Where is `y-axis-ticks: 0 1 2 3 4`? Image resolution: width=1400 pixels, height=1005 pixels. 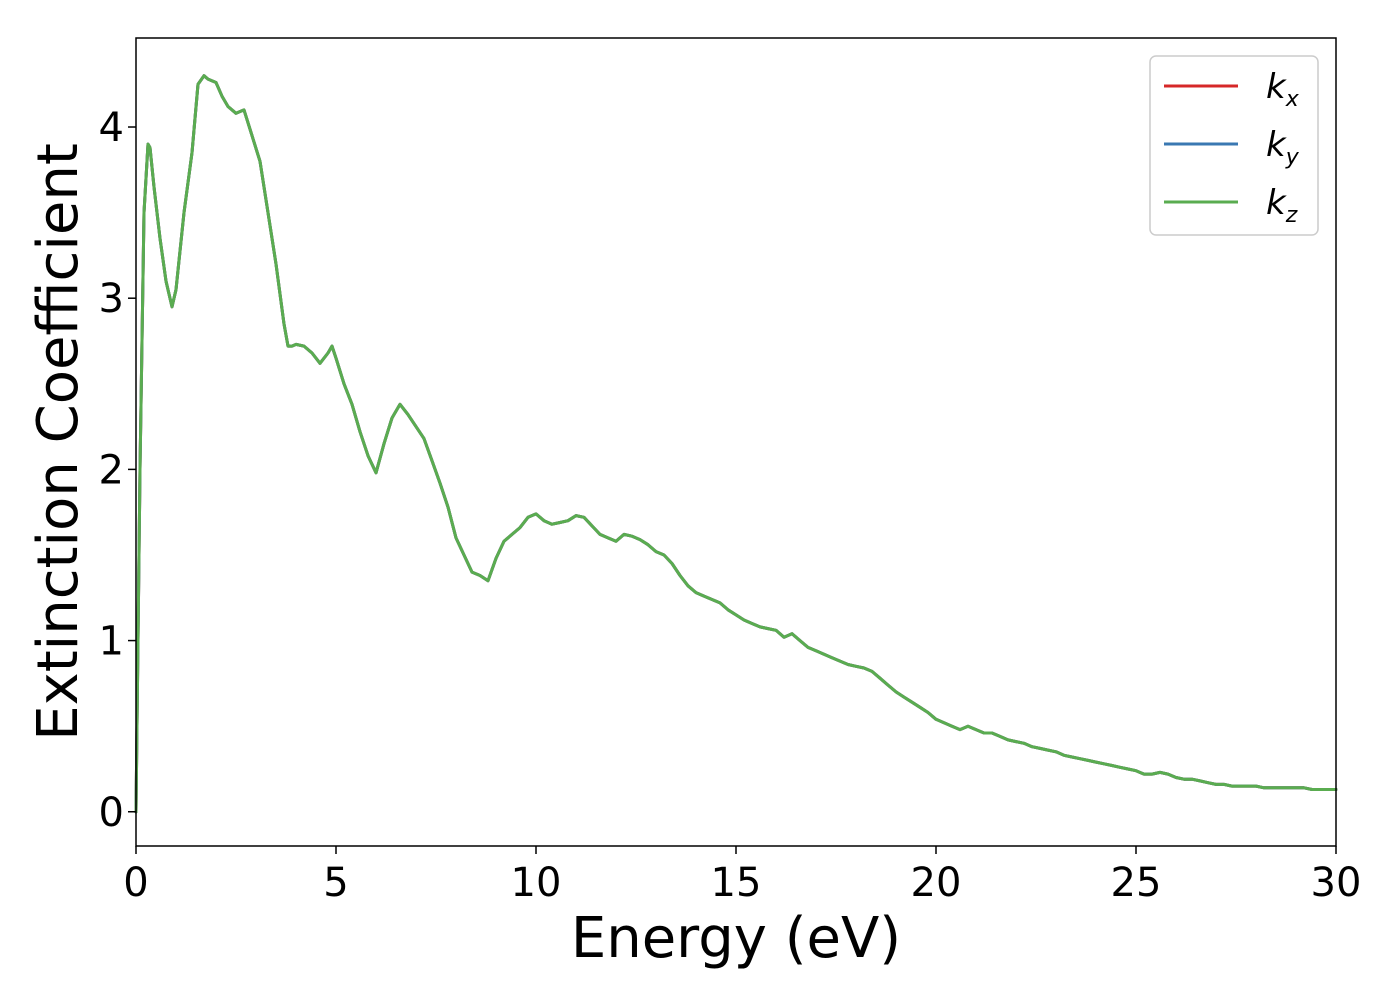
y-axis-ticks: 0 1 2 3 4 is located at coordinates (117, 470).